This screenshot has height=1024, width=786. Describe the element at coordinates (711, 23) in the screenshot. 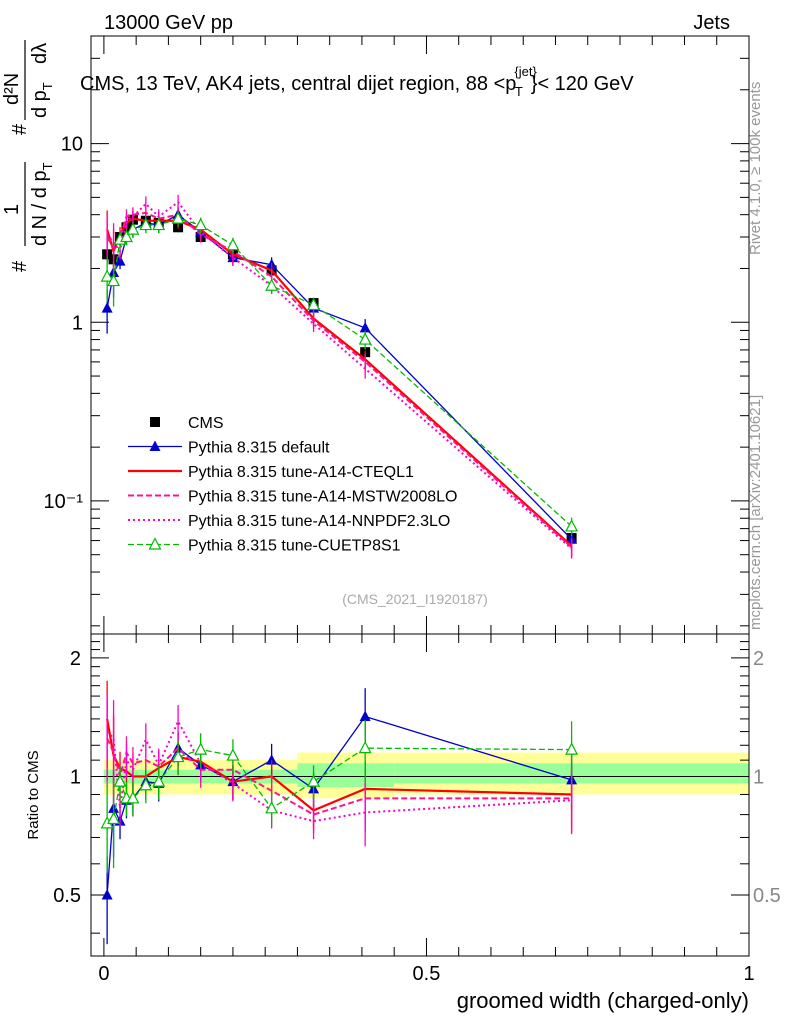

I see `header-category: Jets` at that location.